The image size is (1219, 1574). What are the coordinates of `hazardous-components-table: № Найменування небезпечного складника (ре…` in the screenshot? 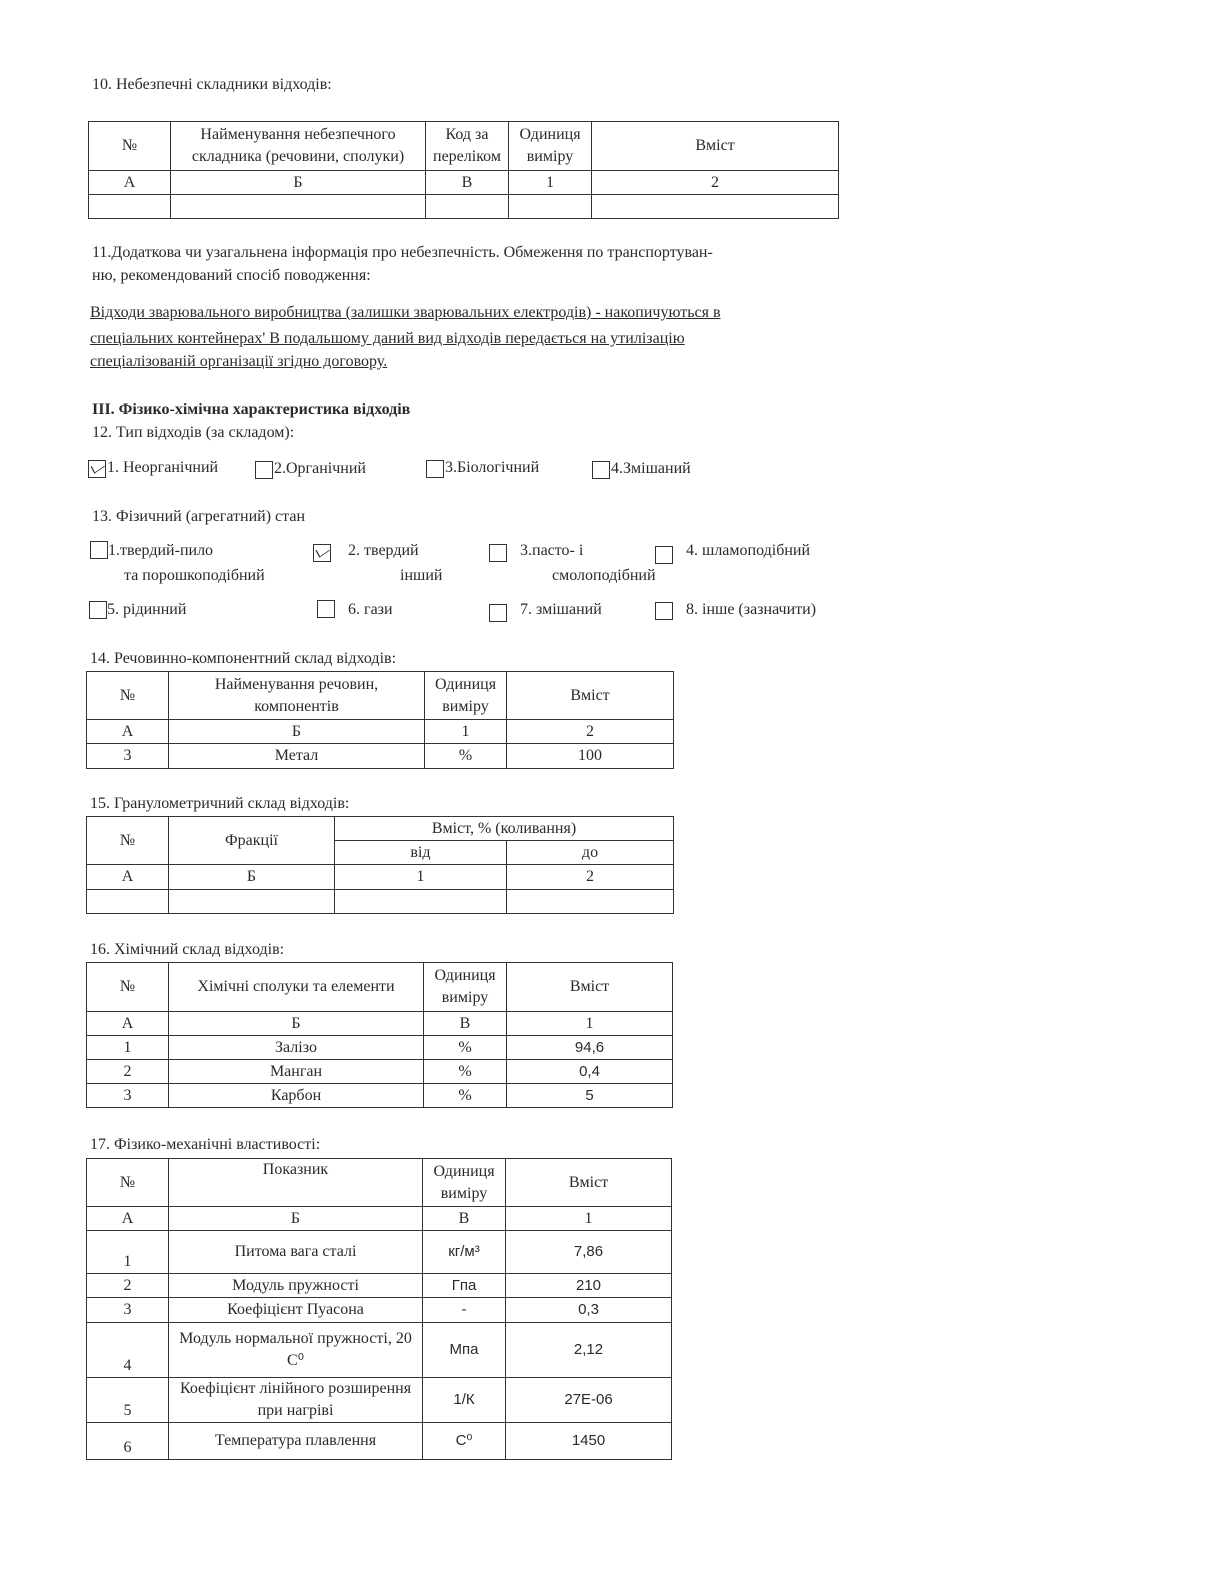 It's located at (463, 170).